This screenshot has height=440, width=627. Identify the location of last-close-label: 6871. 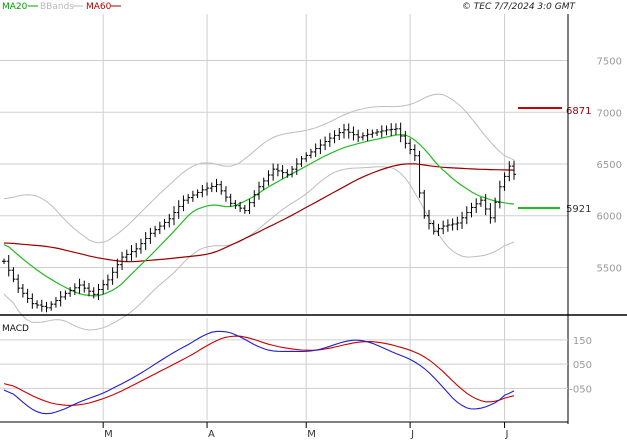
(578, 111).